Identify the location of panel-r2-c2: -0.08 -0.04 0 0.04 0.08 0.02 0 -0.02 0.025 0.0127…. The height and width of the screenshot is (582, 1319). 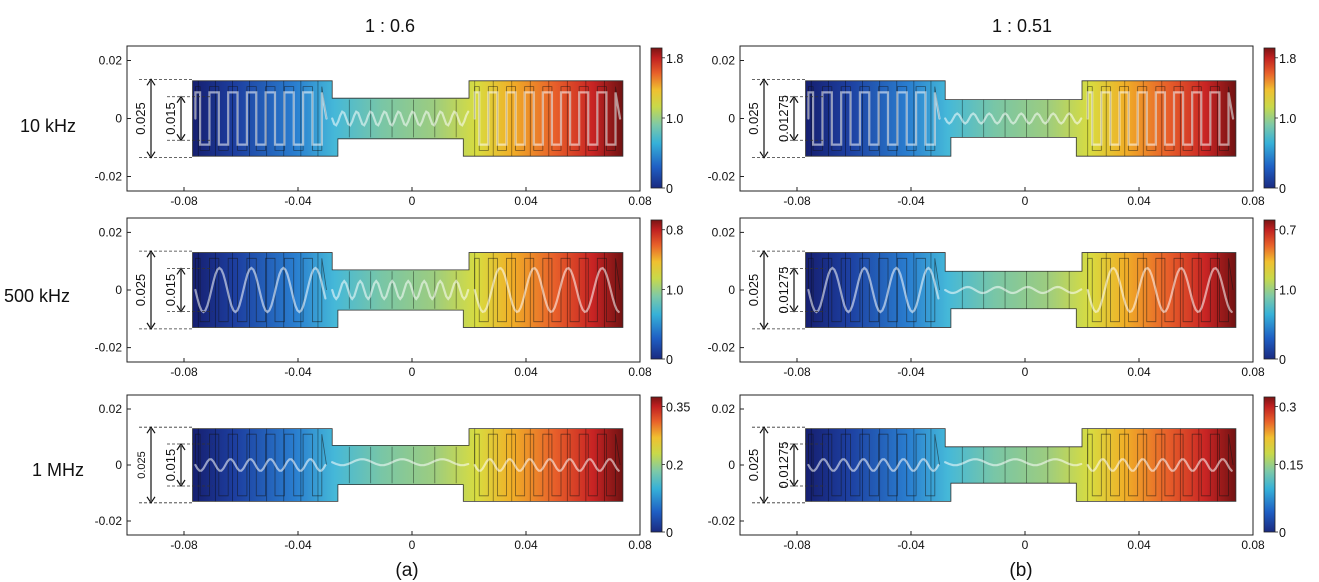
(1002, 298).